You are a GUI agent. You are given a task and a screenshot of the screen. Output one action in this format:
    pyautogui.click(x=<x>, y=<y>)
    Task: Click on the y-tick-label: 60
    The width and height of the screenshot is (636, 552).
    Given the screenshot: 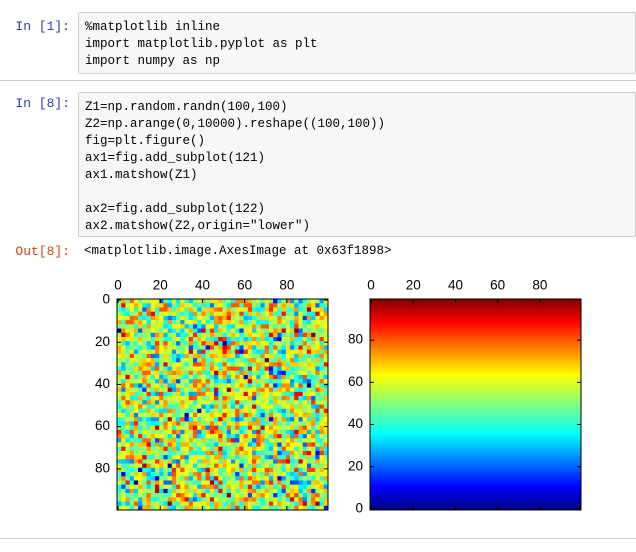 What is the action you would take?
    pyautogui.click(x=102, y=425)
    